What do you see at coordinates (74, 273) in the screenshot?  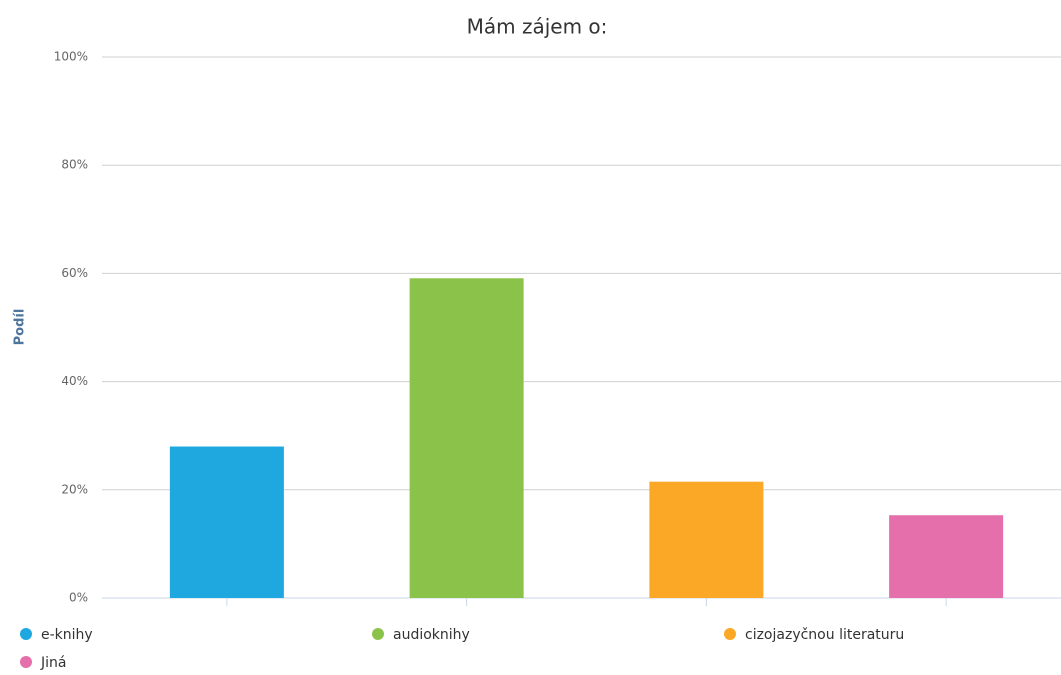 I see `y-tick-label: 60%` at bounding box center [74, 273].